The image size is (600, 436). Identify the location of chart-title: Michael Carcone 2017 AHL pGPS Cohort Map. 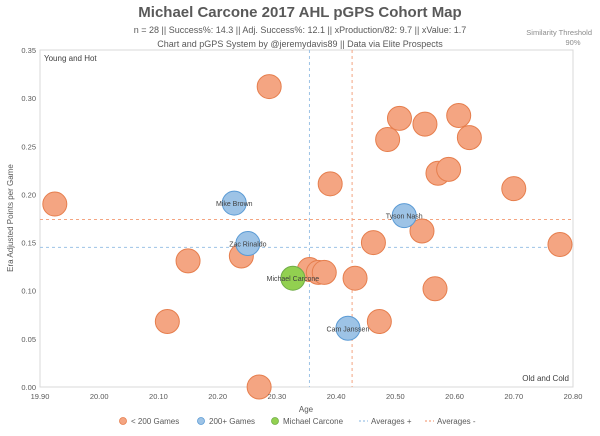
(299, 12).